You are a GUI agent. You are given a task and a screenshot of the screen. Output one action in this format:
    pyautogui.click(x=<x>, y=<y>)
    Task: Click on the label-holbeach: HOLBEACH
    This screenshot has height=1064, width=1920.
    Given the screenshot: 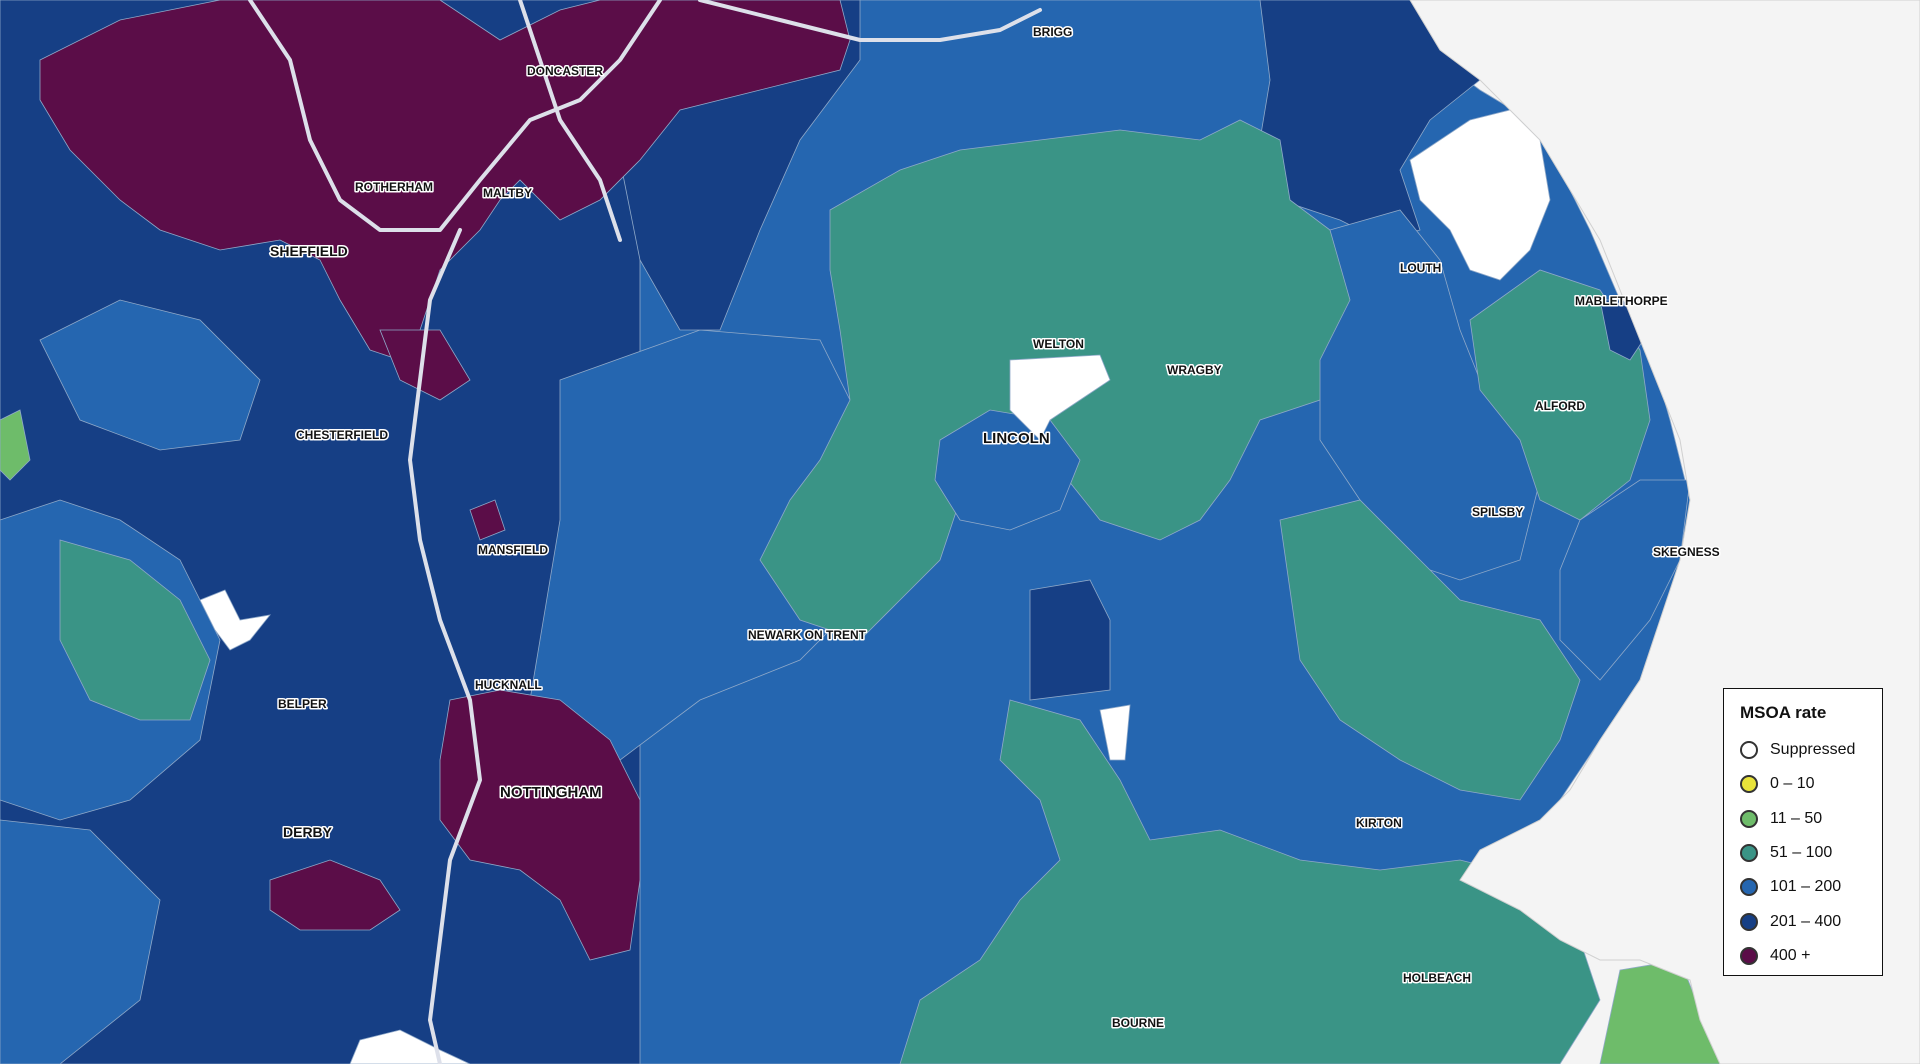 What is the action you would take?
    pyautogui.click(x=1437, y=978)
    